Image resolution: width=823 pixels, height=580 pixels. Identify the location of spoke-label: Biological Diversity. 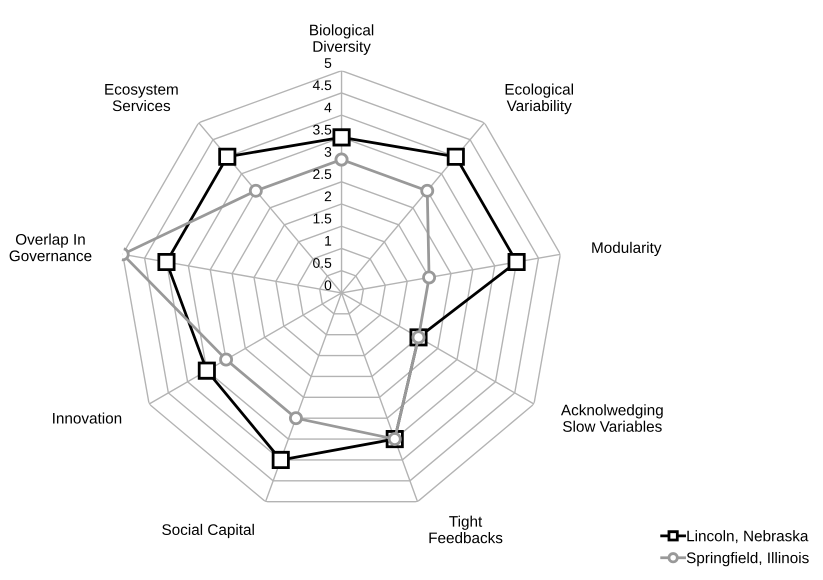
(342, 39).